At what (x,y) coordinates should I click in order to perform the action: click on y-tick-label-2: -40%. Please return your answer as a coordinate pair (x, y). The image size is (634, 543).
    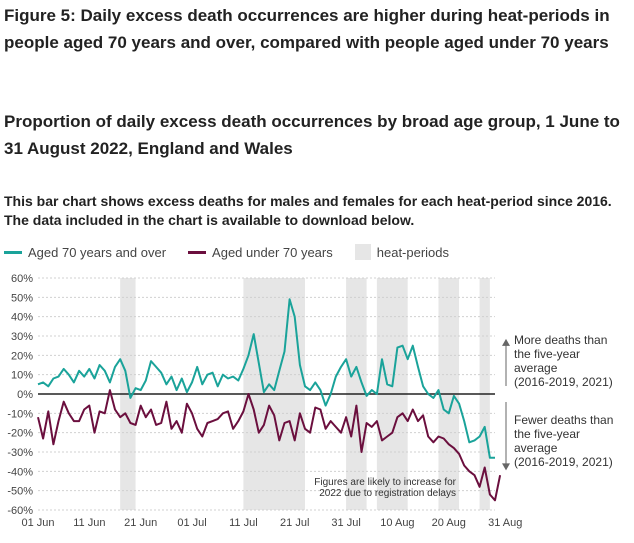
    Looking at the image, I should click on (20, 472).